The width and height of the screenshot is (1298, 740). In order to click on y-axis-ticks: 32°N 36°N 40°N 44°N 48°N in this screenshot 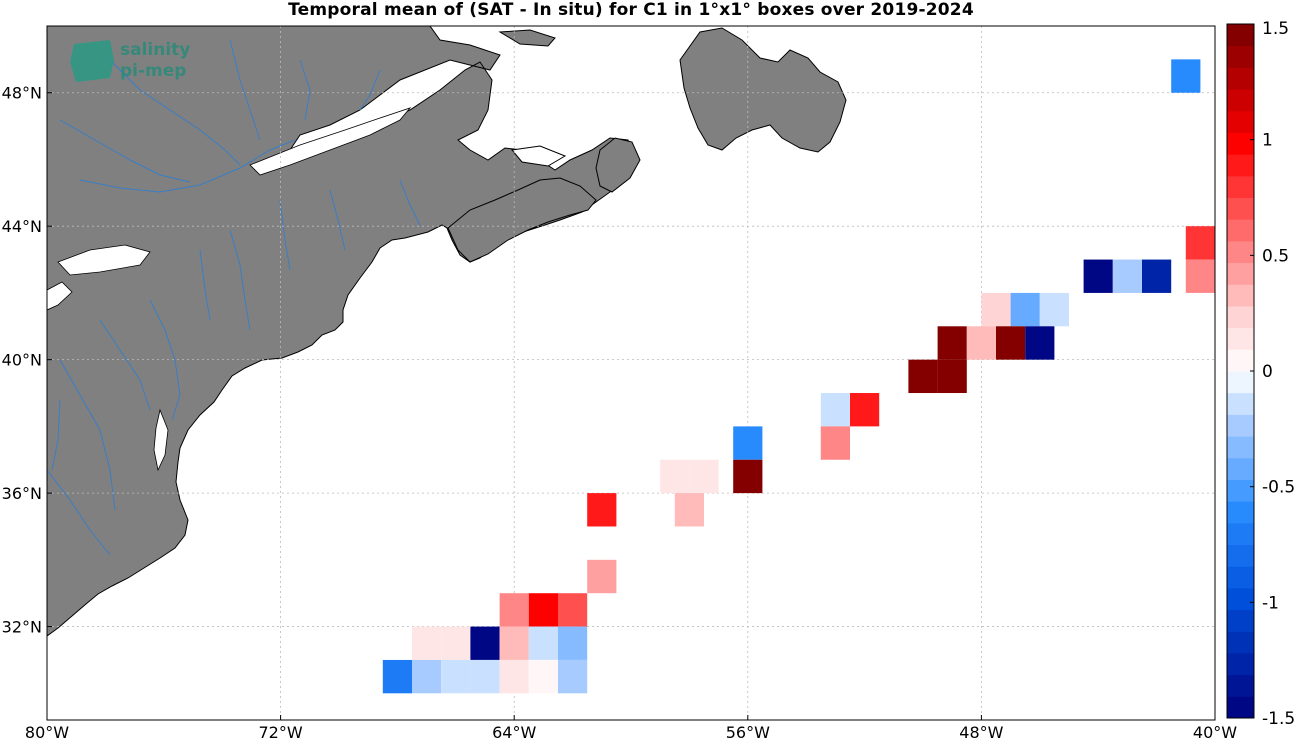, I will do `click(27, 360)`.